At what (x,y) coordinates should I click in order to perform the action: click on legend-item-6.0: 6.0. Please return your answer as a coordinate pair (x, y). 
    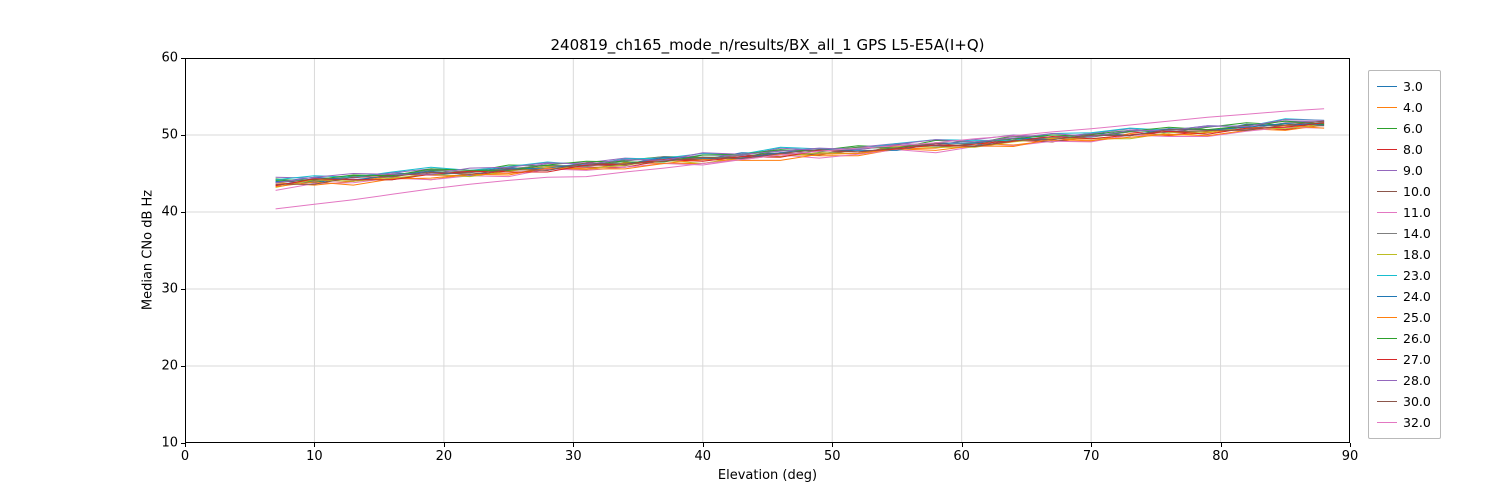
    Looking at the image, I should click on (1404, 128).